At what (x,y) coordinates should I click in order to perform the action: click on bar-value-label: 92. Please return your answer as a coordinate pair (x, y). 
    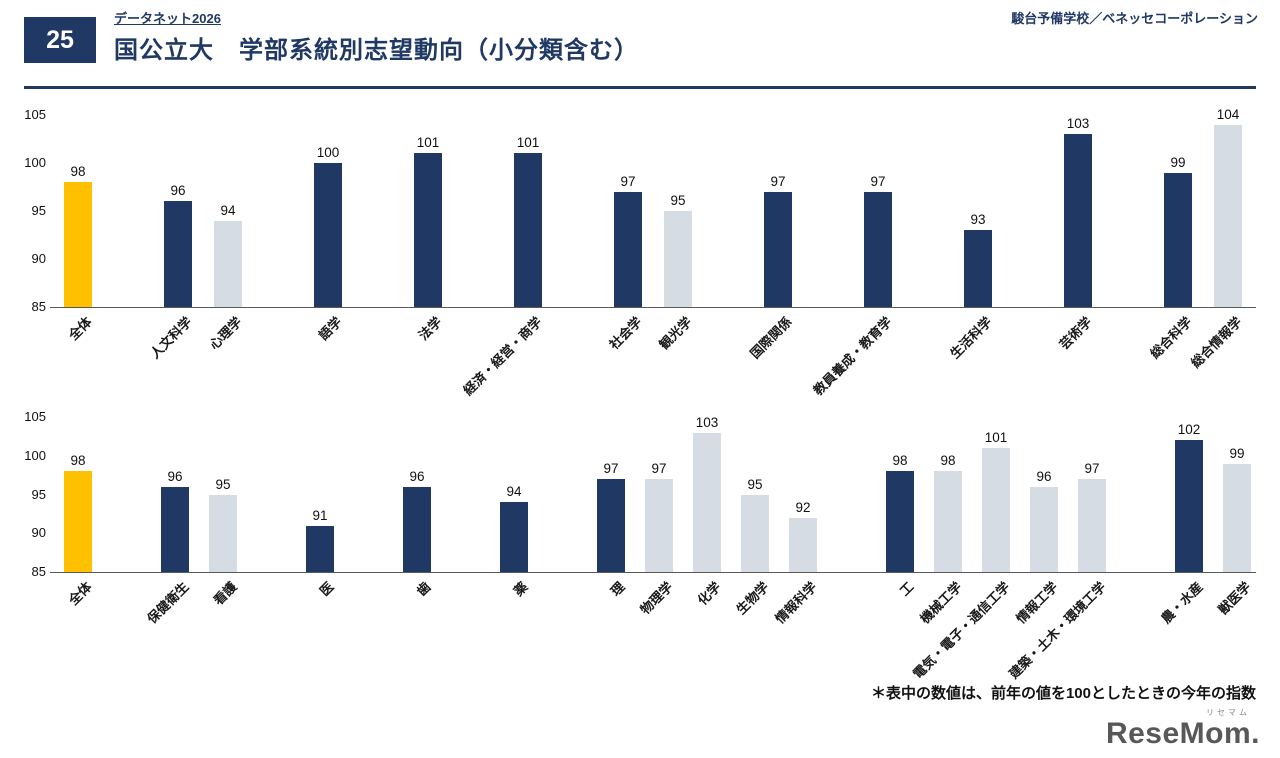
    Looking at the image, I should click on (803, 507).